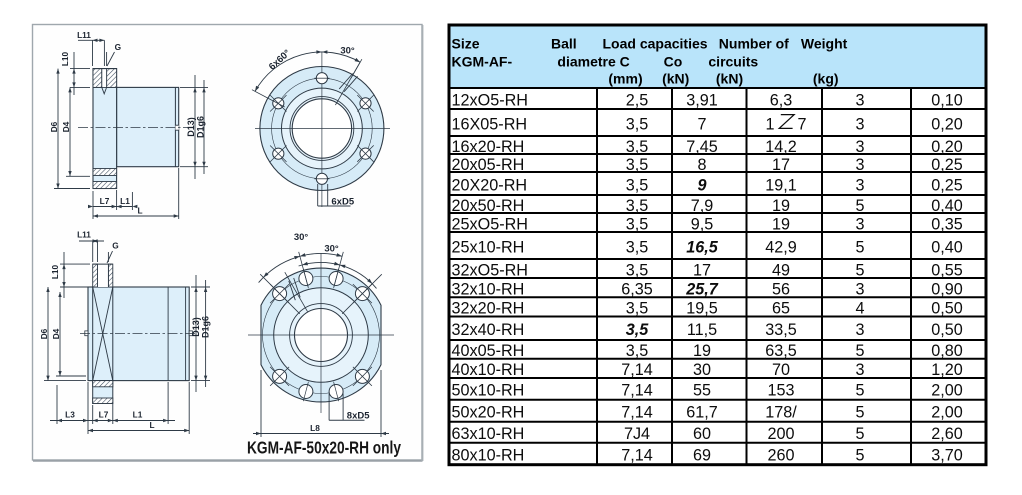  Describe the element at coordinates (358, 416) in the screenshot. I see `svg-text: 8xD5` at that location.